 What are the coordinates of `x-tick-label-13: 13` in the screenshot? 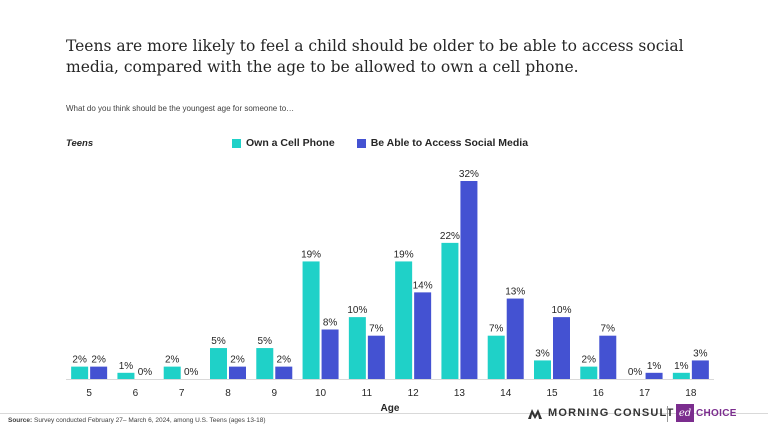 It's located at (460, 393).